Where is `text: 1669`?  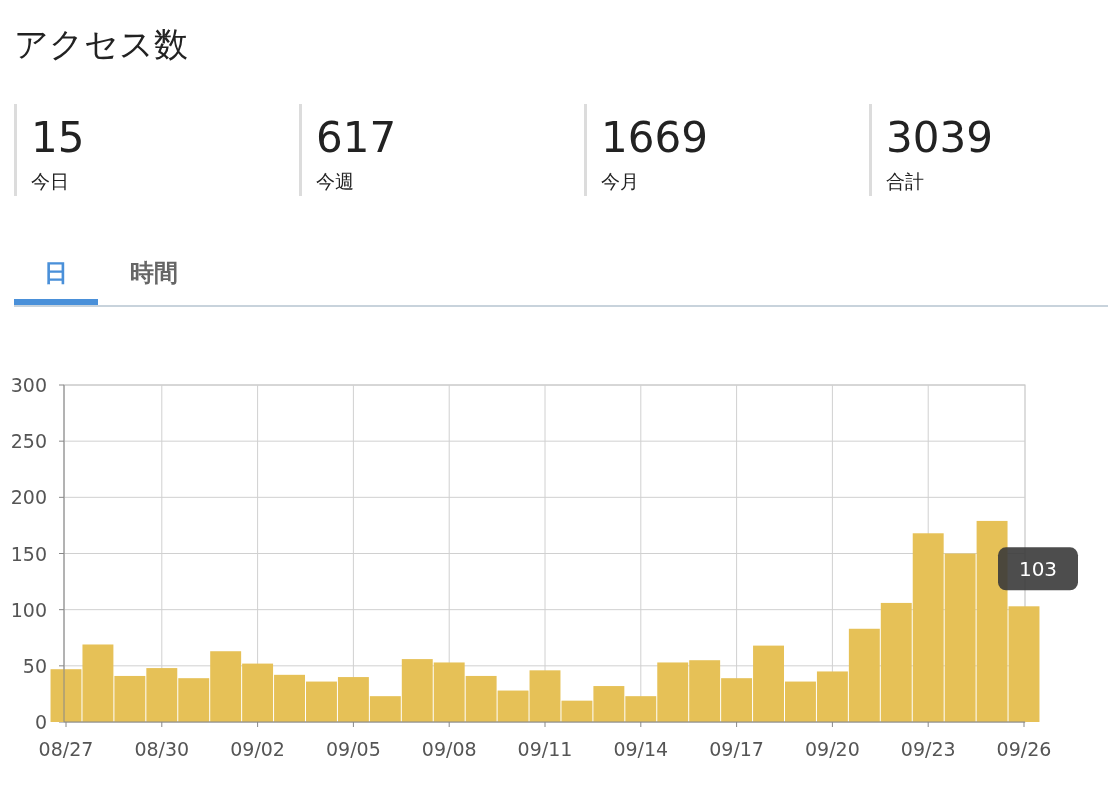
text: 1669 is located at coordinates (654, 137).